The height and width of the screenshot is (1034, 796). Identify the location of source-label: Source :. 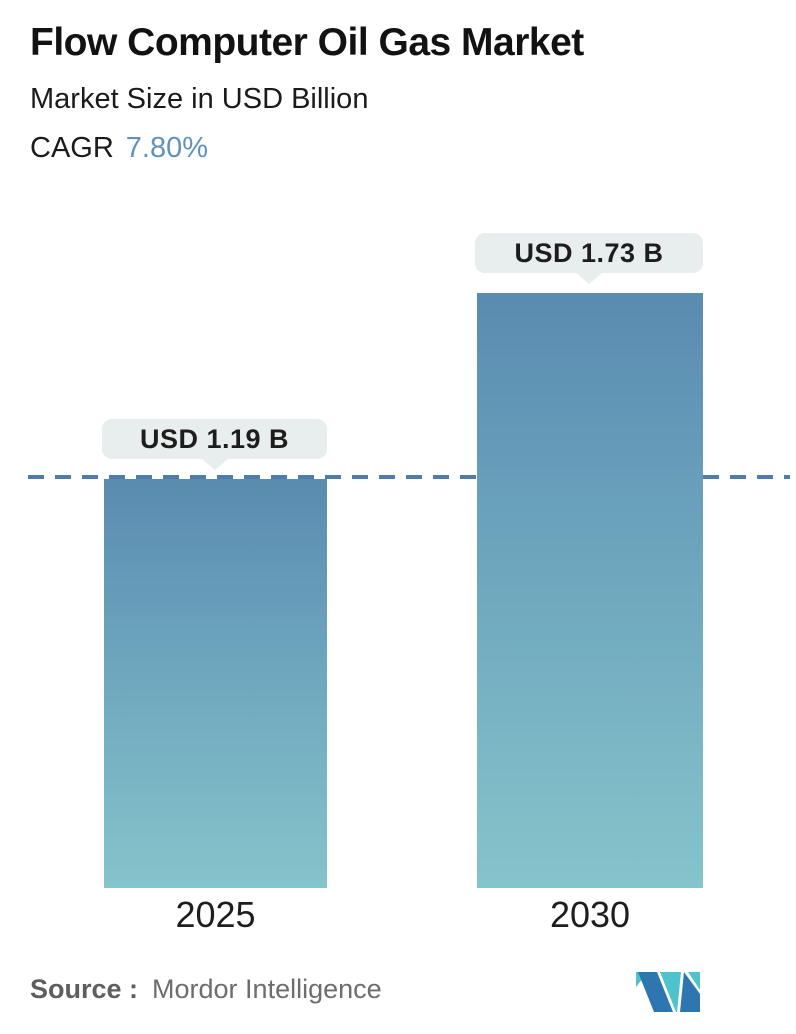
(84, 989).